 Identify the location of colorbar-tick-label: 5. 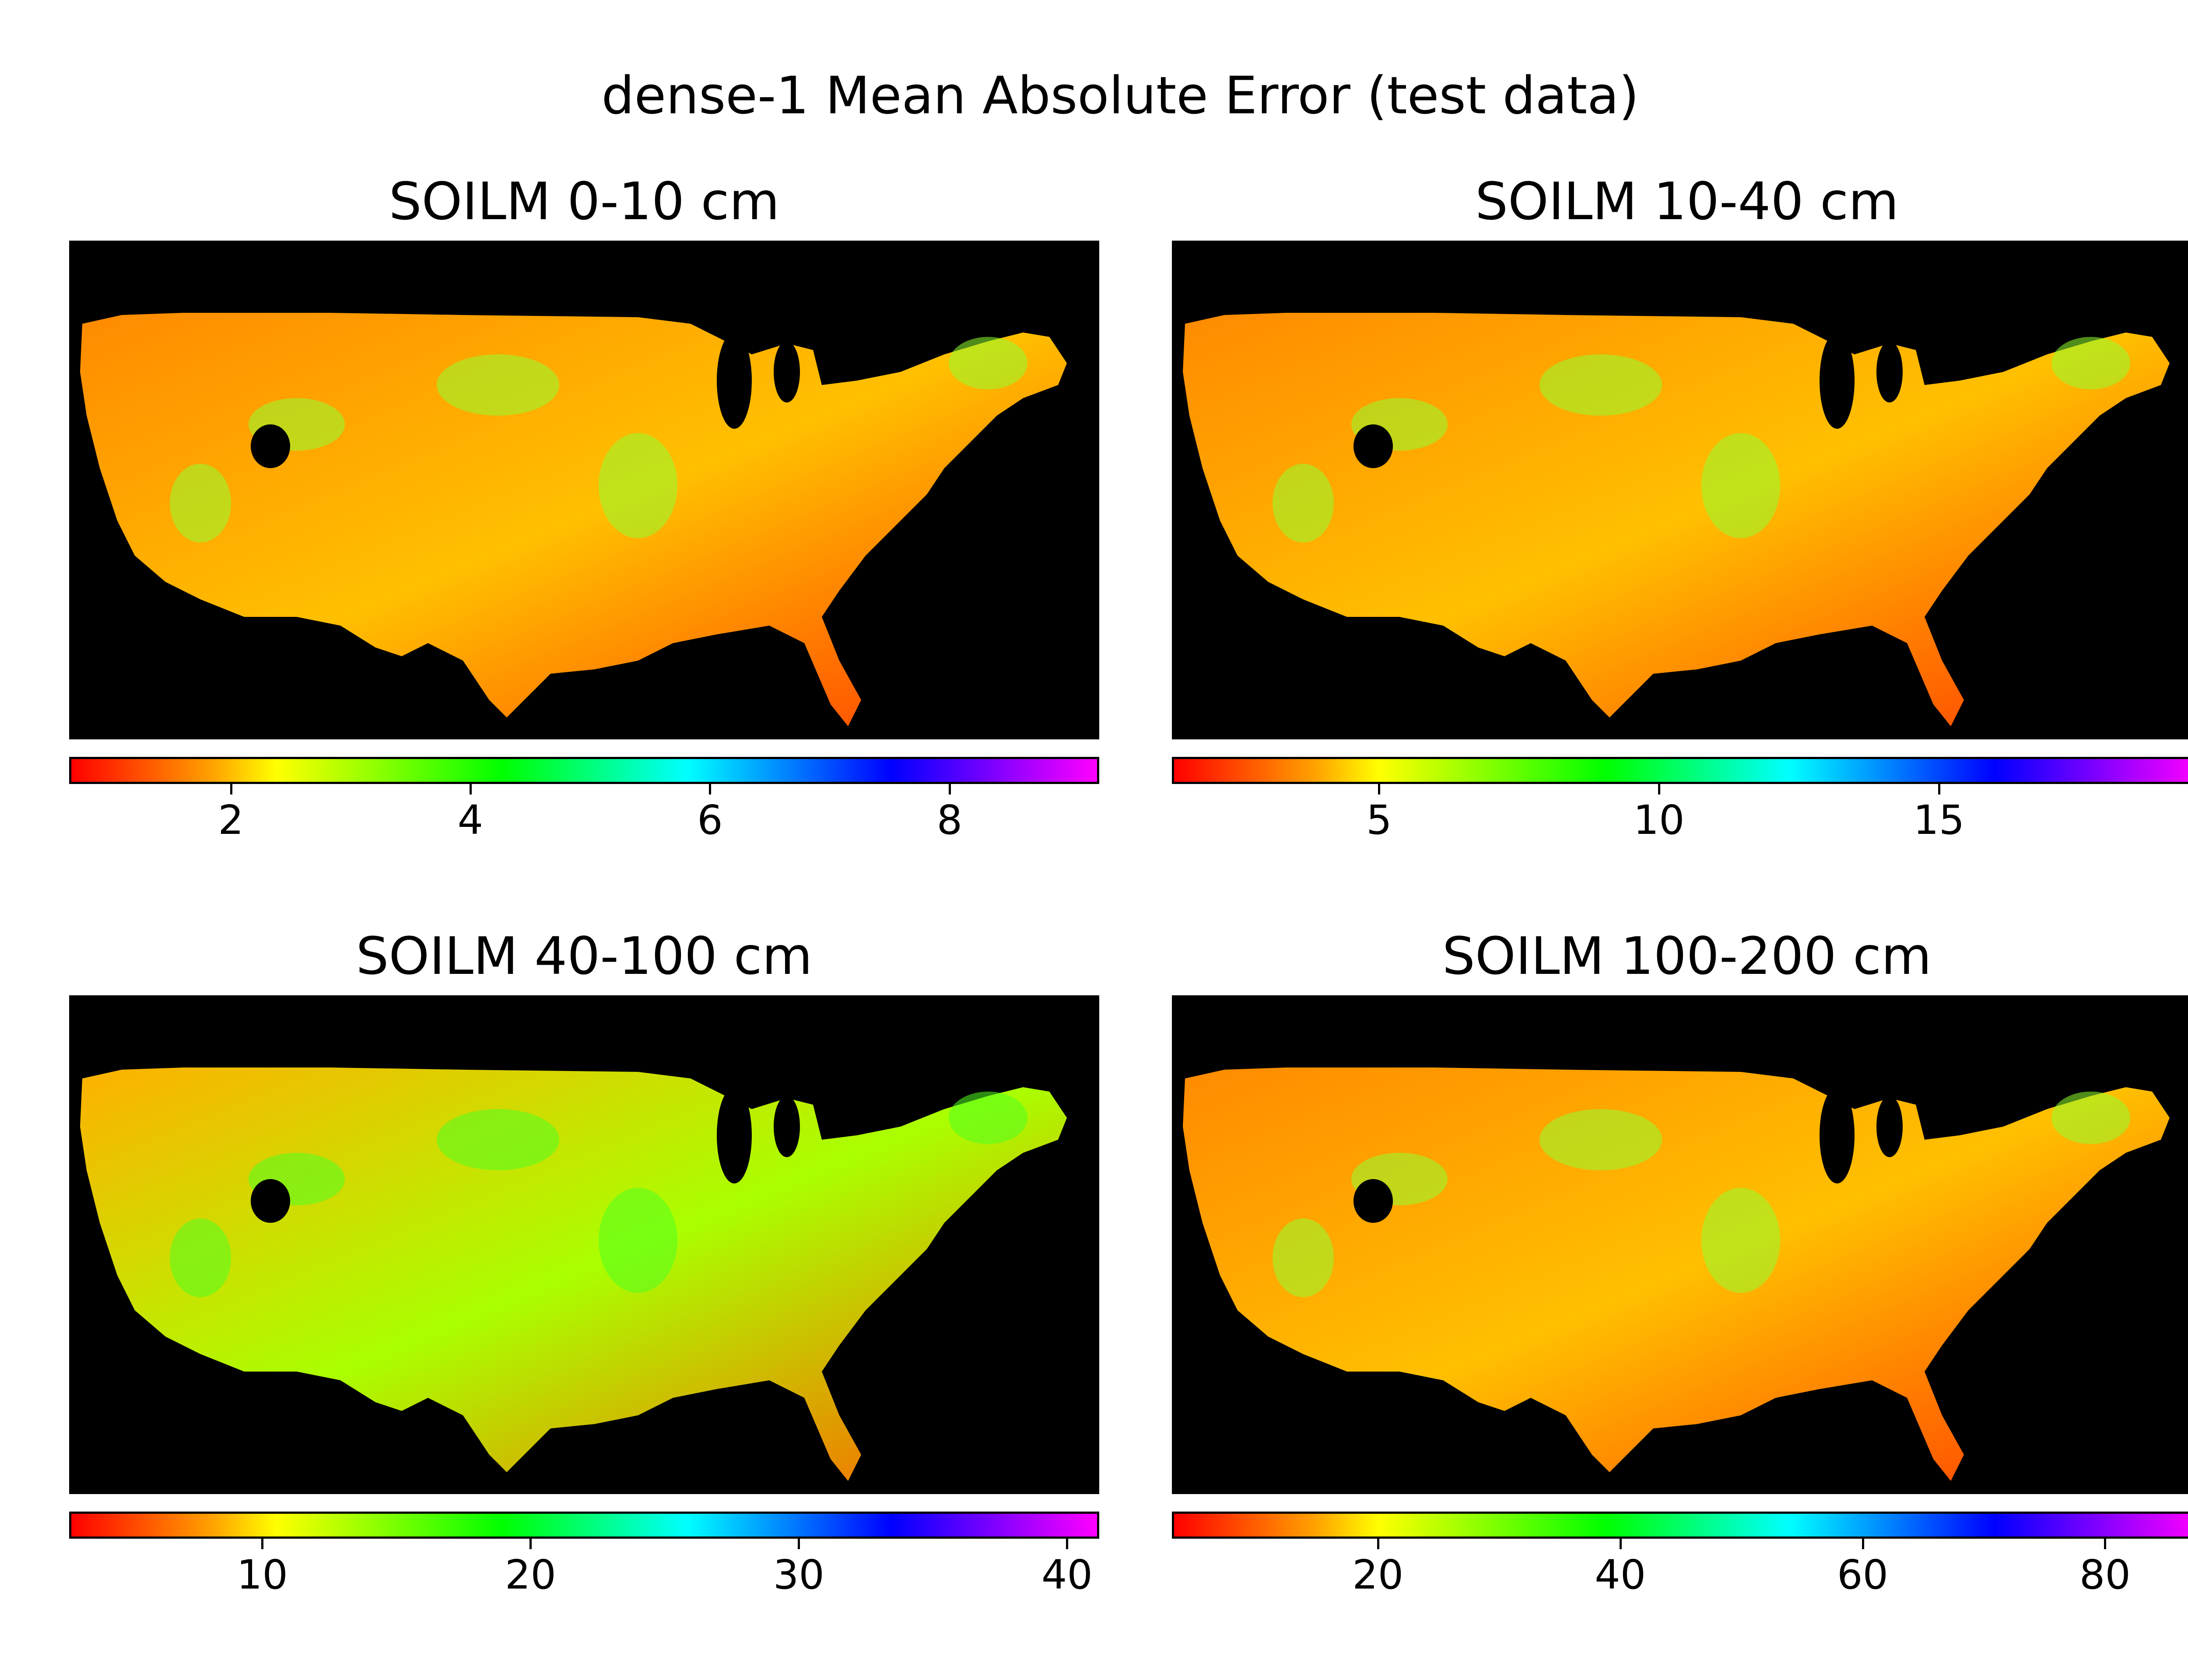
(1379, 820).